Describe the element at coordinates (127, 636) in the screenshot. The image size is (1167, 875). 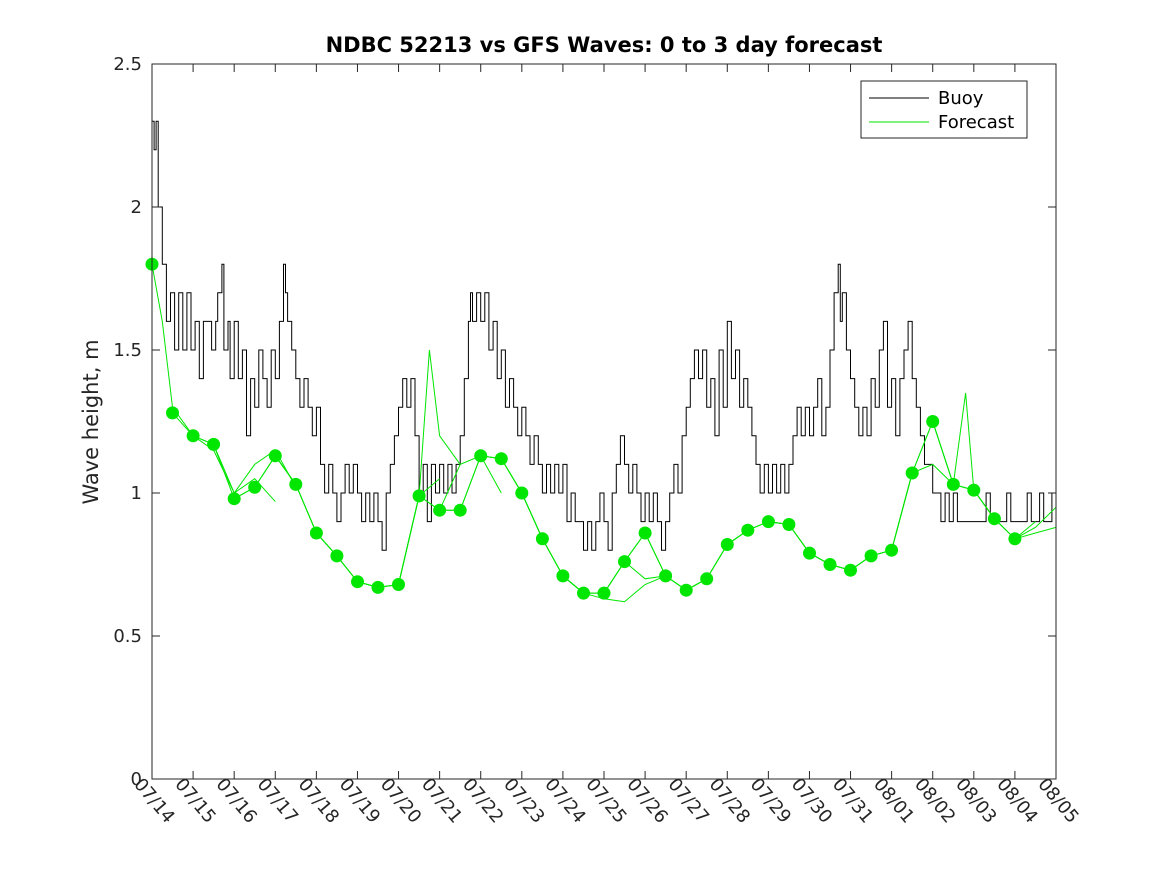
I see `y-tick-label: 0.5` at that location.